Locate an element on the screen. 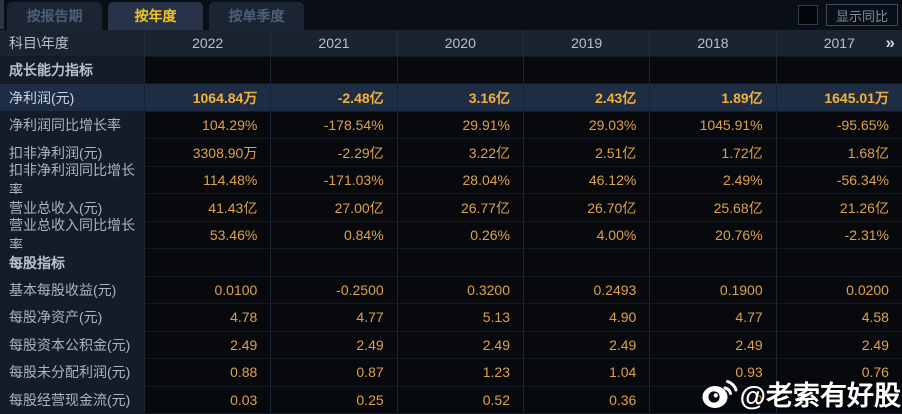  period-tabs: 按报告期 按年度 按单季度 is located at coordinates (155, 15).